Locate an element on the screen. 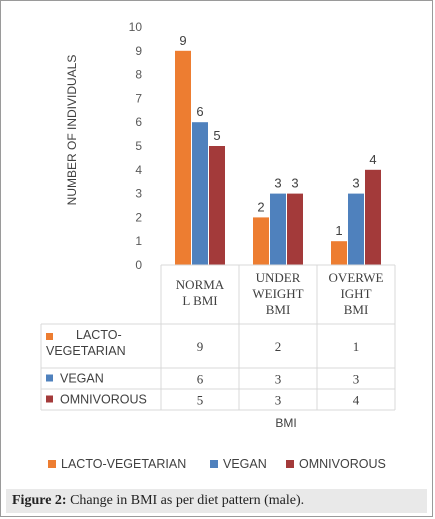 The image size is (435, 519). series-row-label: LACTO- is located at coordinates (99, 335).